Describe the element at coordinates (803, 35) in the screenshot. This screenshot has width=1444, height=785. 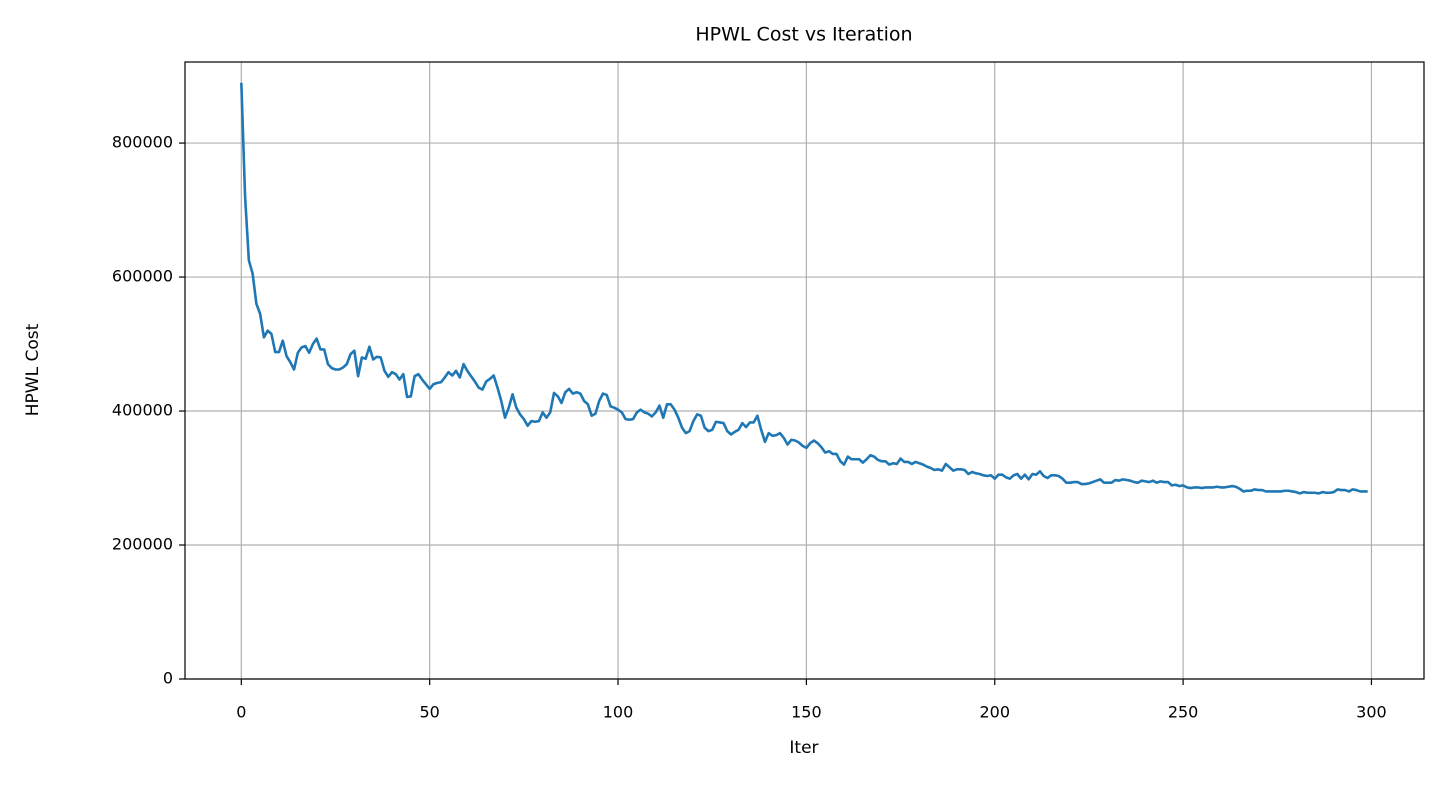
I see `chart-title: HPWL Cost vs Iteration` at that location.